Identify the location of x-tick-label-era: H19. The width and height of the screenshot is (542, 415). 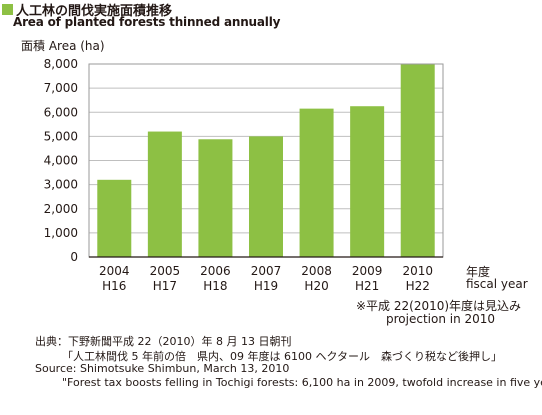
(266, 286).